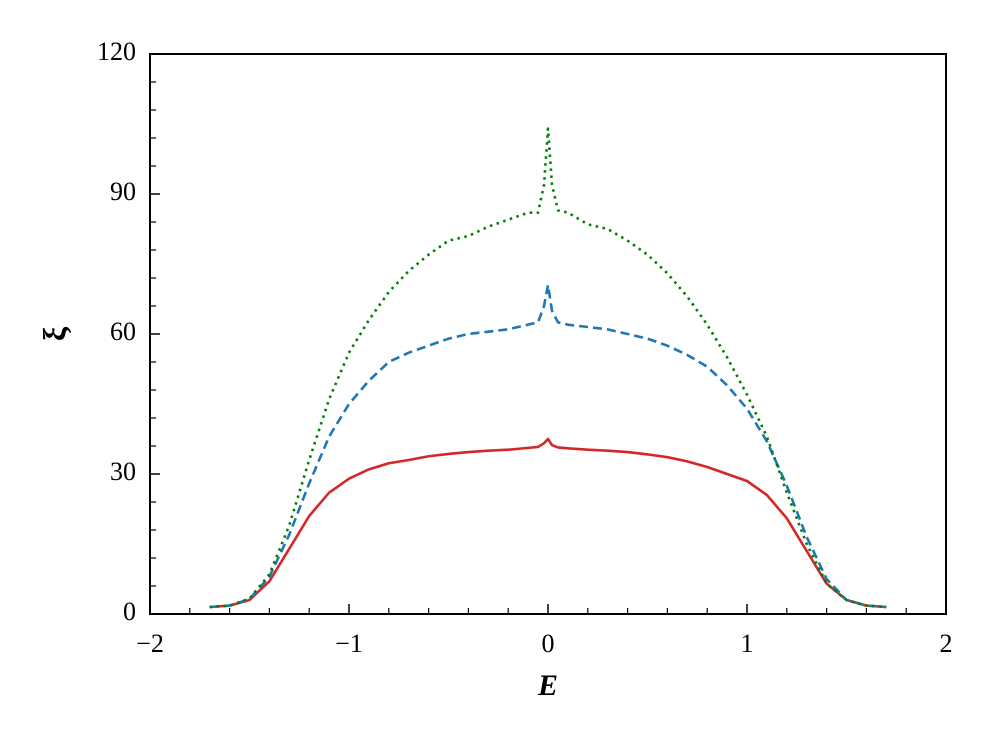 The image size is (996, 747). What do you see at coordinates (129, 611) in the screenshot?
I see `y-tick-label: 0` at bounding box center [129, 611].